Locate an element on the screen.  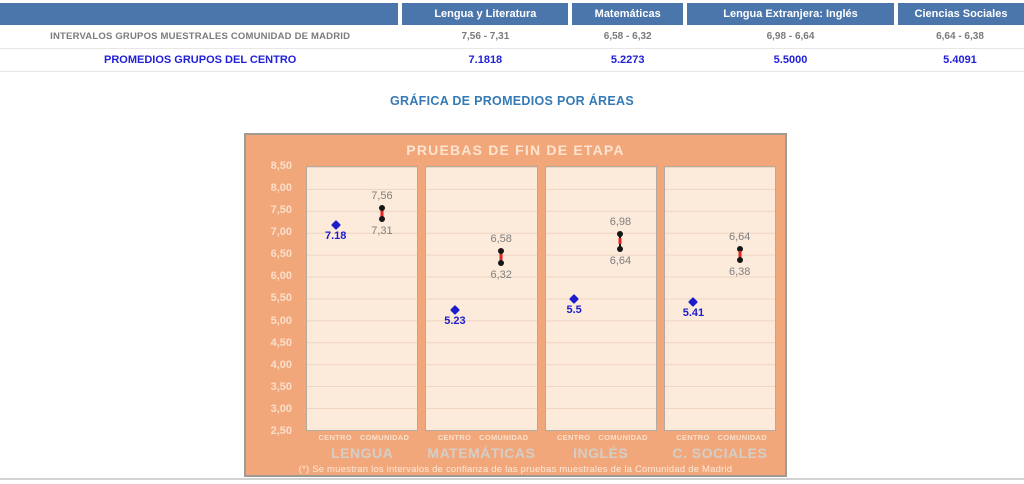
column-header-matematicas: Matemáticas is located at coordinates (627, 14).